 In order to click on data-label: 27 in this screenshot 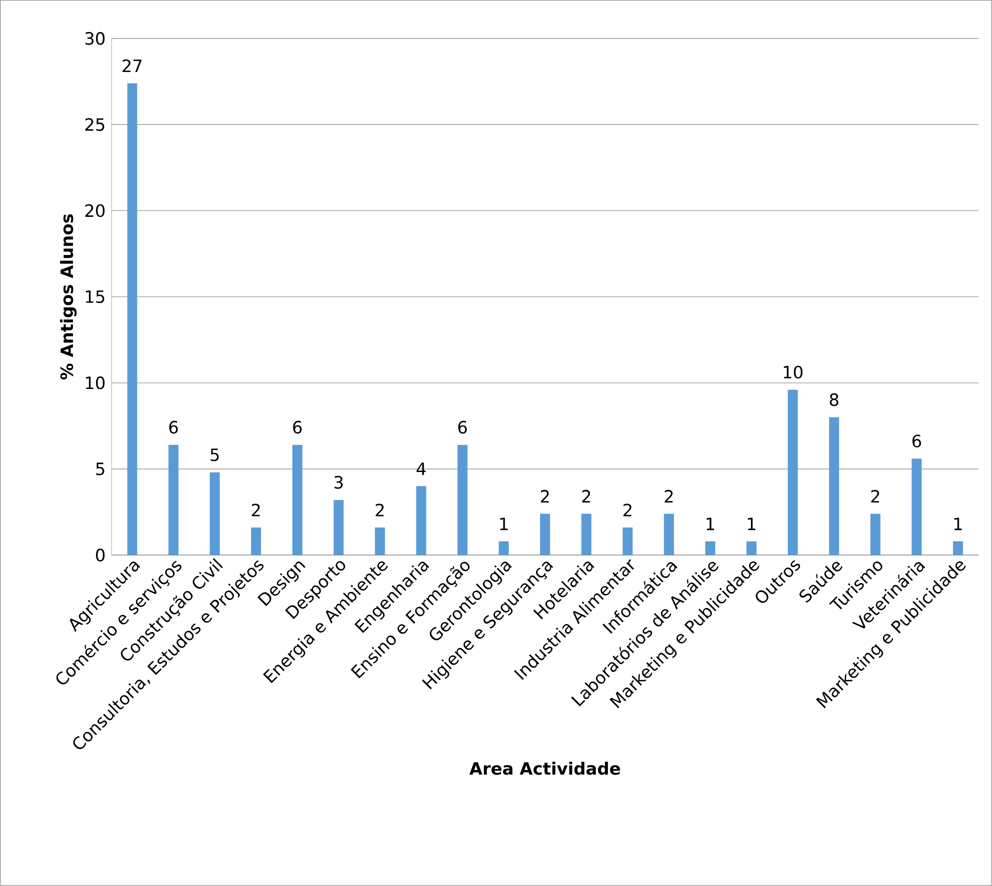, I will do `click(132, 65)`.